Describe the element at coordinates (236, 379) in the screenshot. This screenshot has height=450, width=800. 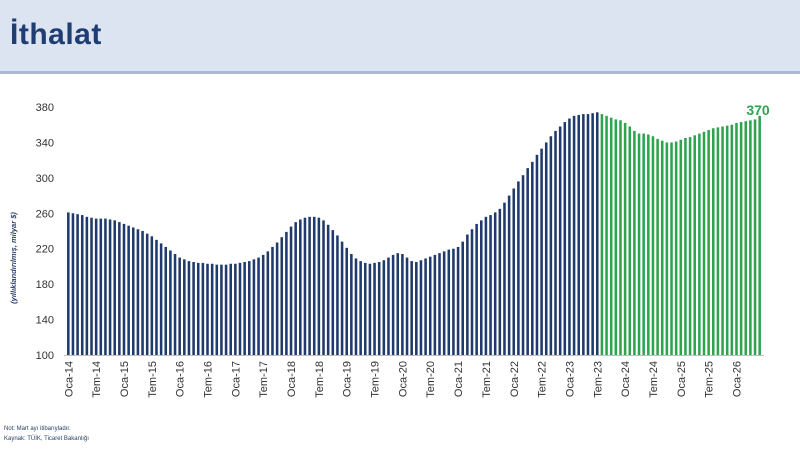
I see `x-tick-label: Oca-17` at that location.